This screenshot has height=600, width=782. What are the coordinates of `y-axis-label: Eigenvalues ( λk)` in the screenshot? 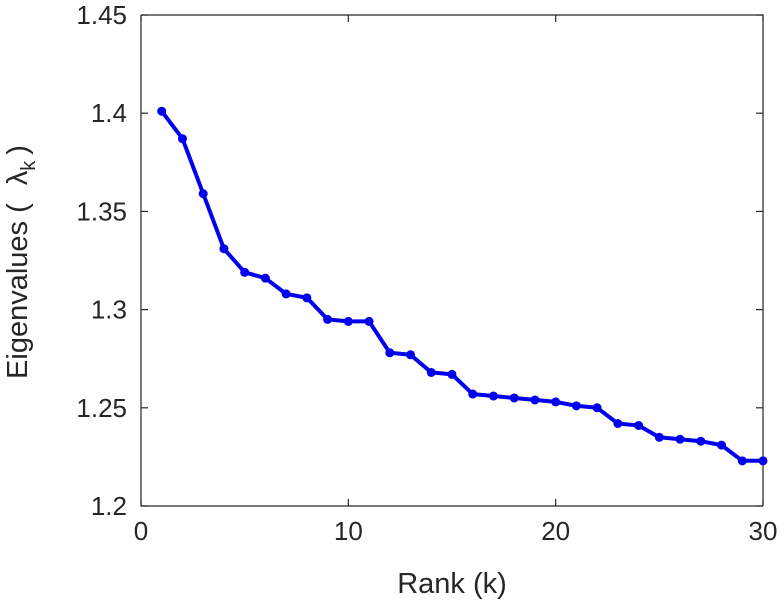 It's located at (21, 262).